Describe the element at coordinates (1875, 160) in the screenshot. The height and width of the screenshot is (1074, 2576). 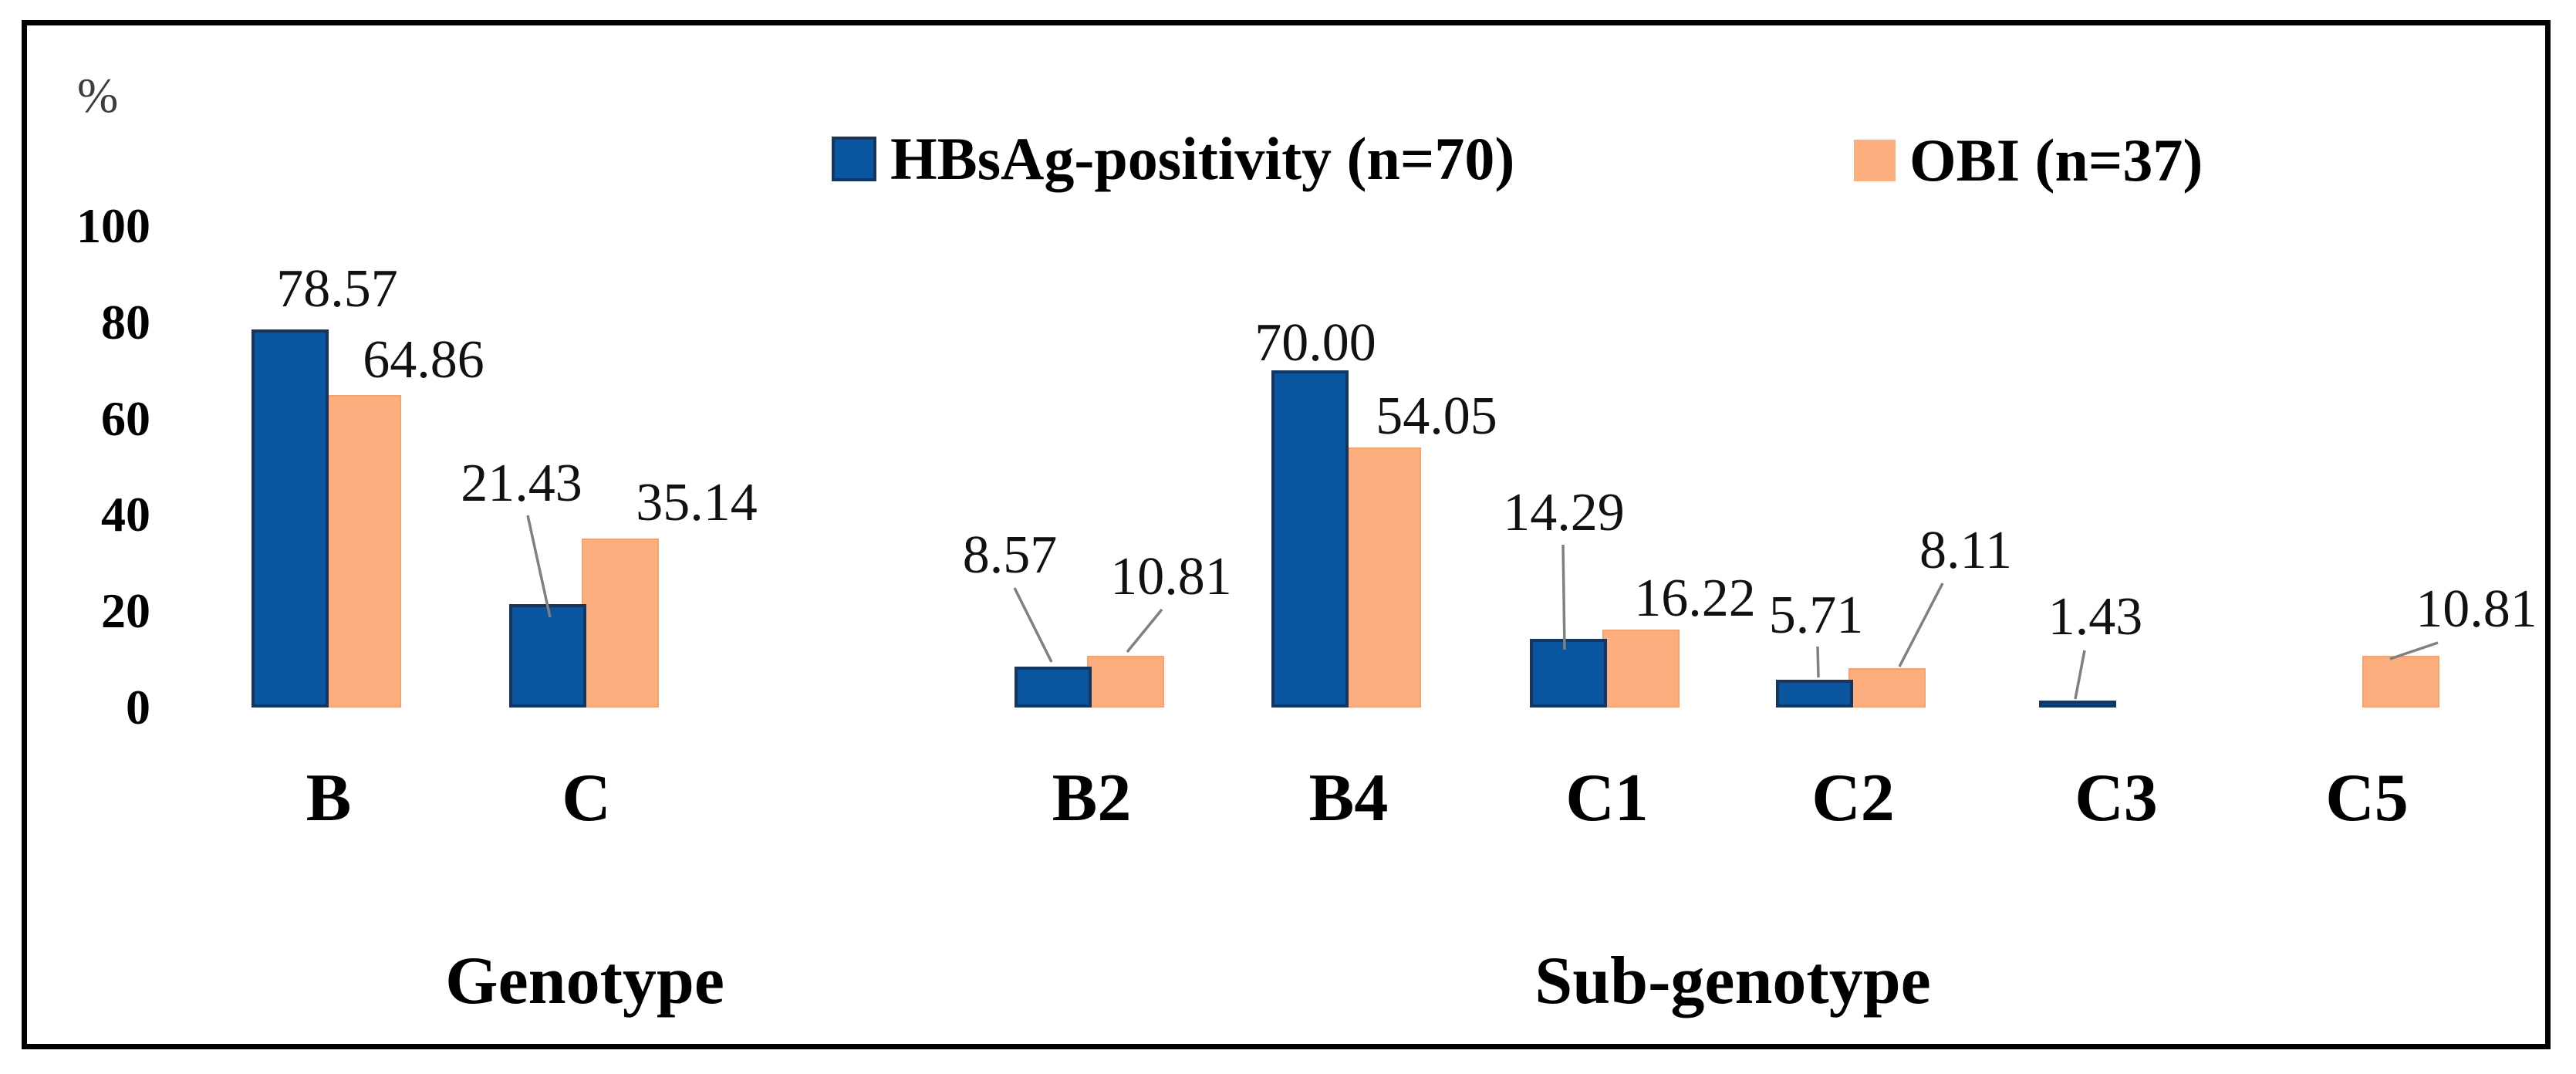
I see `legend-swatch-obi-icon` at that location.